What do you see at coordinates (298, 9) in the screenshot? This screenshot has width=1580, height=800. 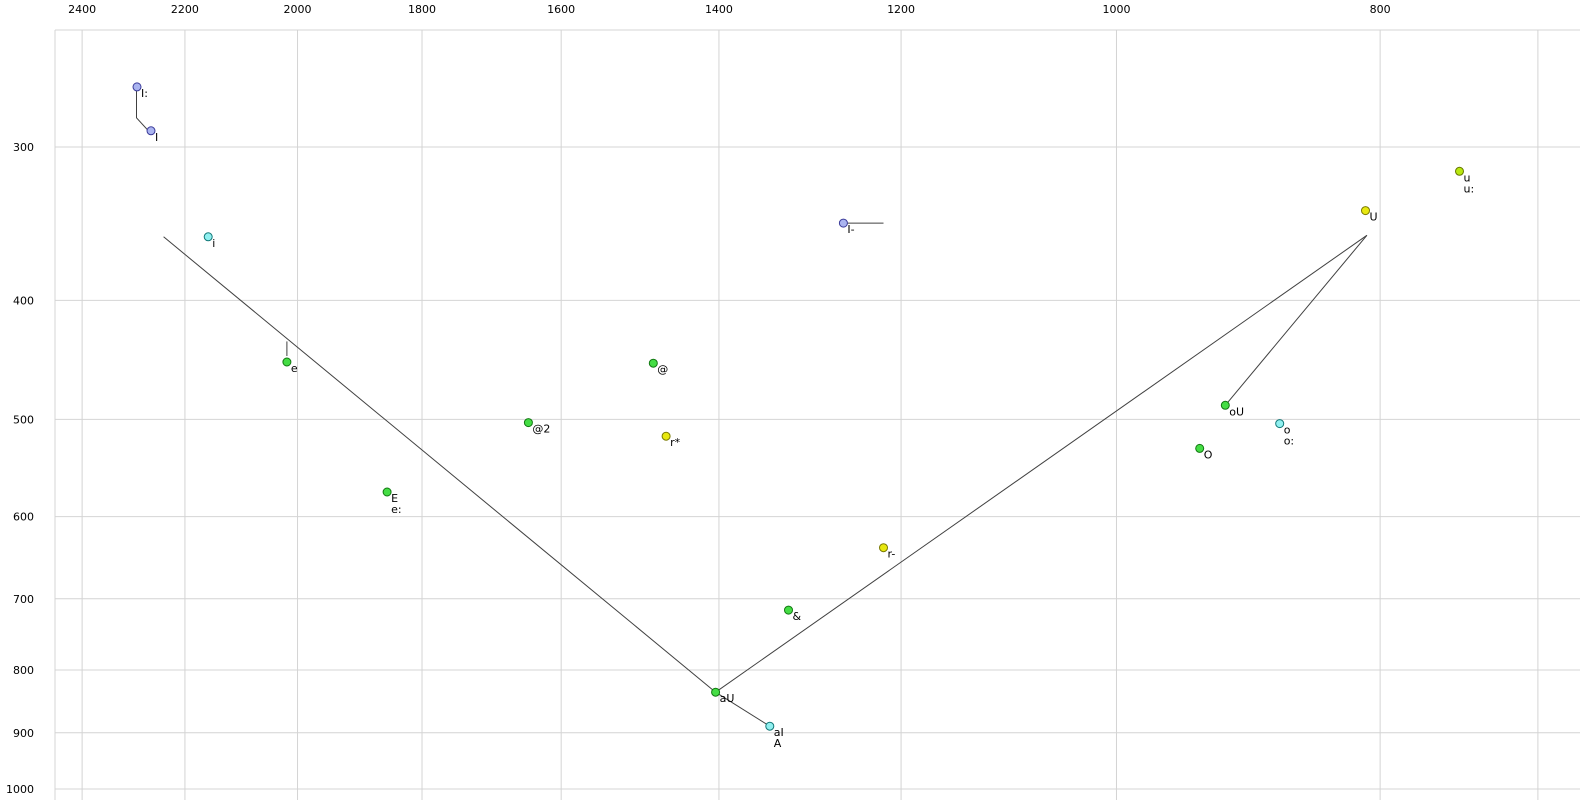 I see `x-tick-label: 2000` at bounding box center [298, 9].